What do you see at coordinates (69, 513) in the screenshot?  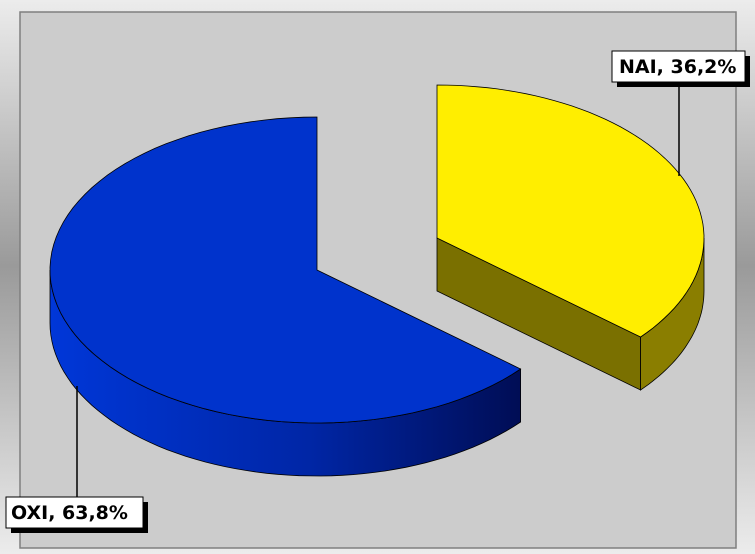 I see `oxi-label-text: OXI, 63,8%` at bounding box center [69, 513].